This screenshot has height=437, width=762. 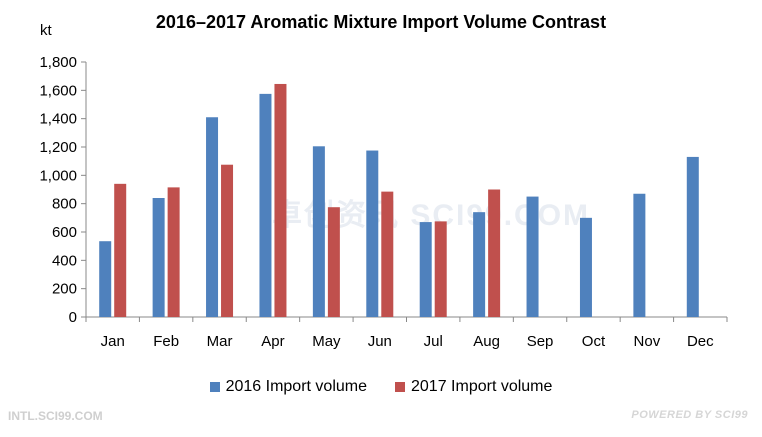 What do you see at coordinates (272, 341) in the screenshot?
I see `x-tick-label: Apr` at bounding box center [272, 341].